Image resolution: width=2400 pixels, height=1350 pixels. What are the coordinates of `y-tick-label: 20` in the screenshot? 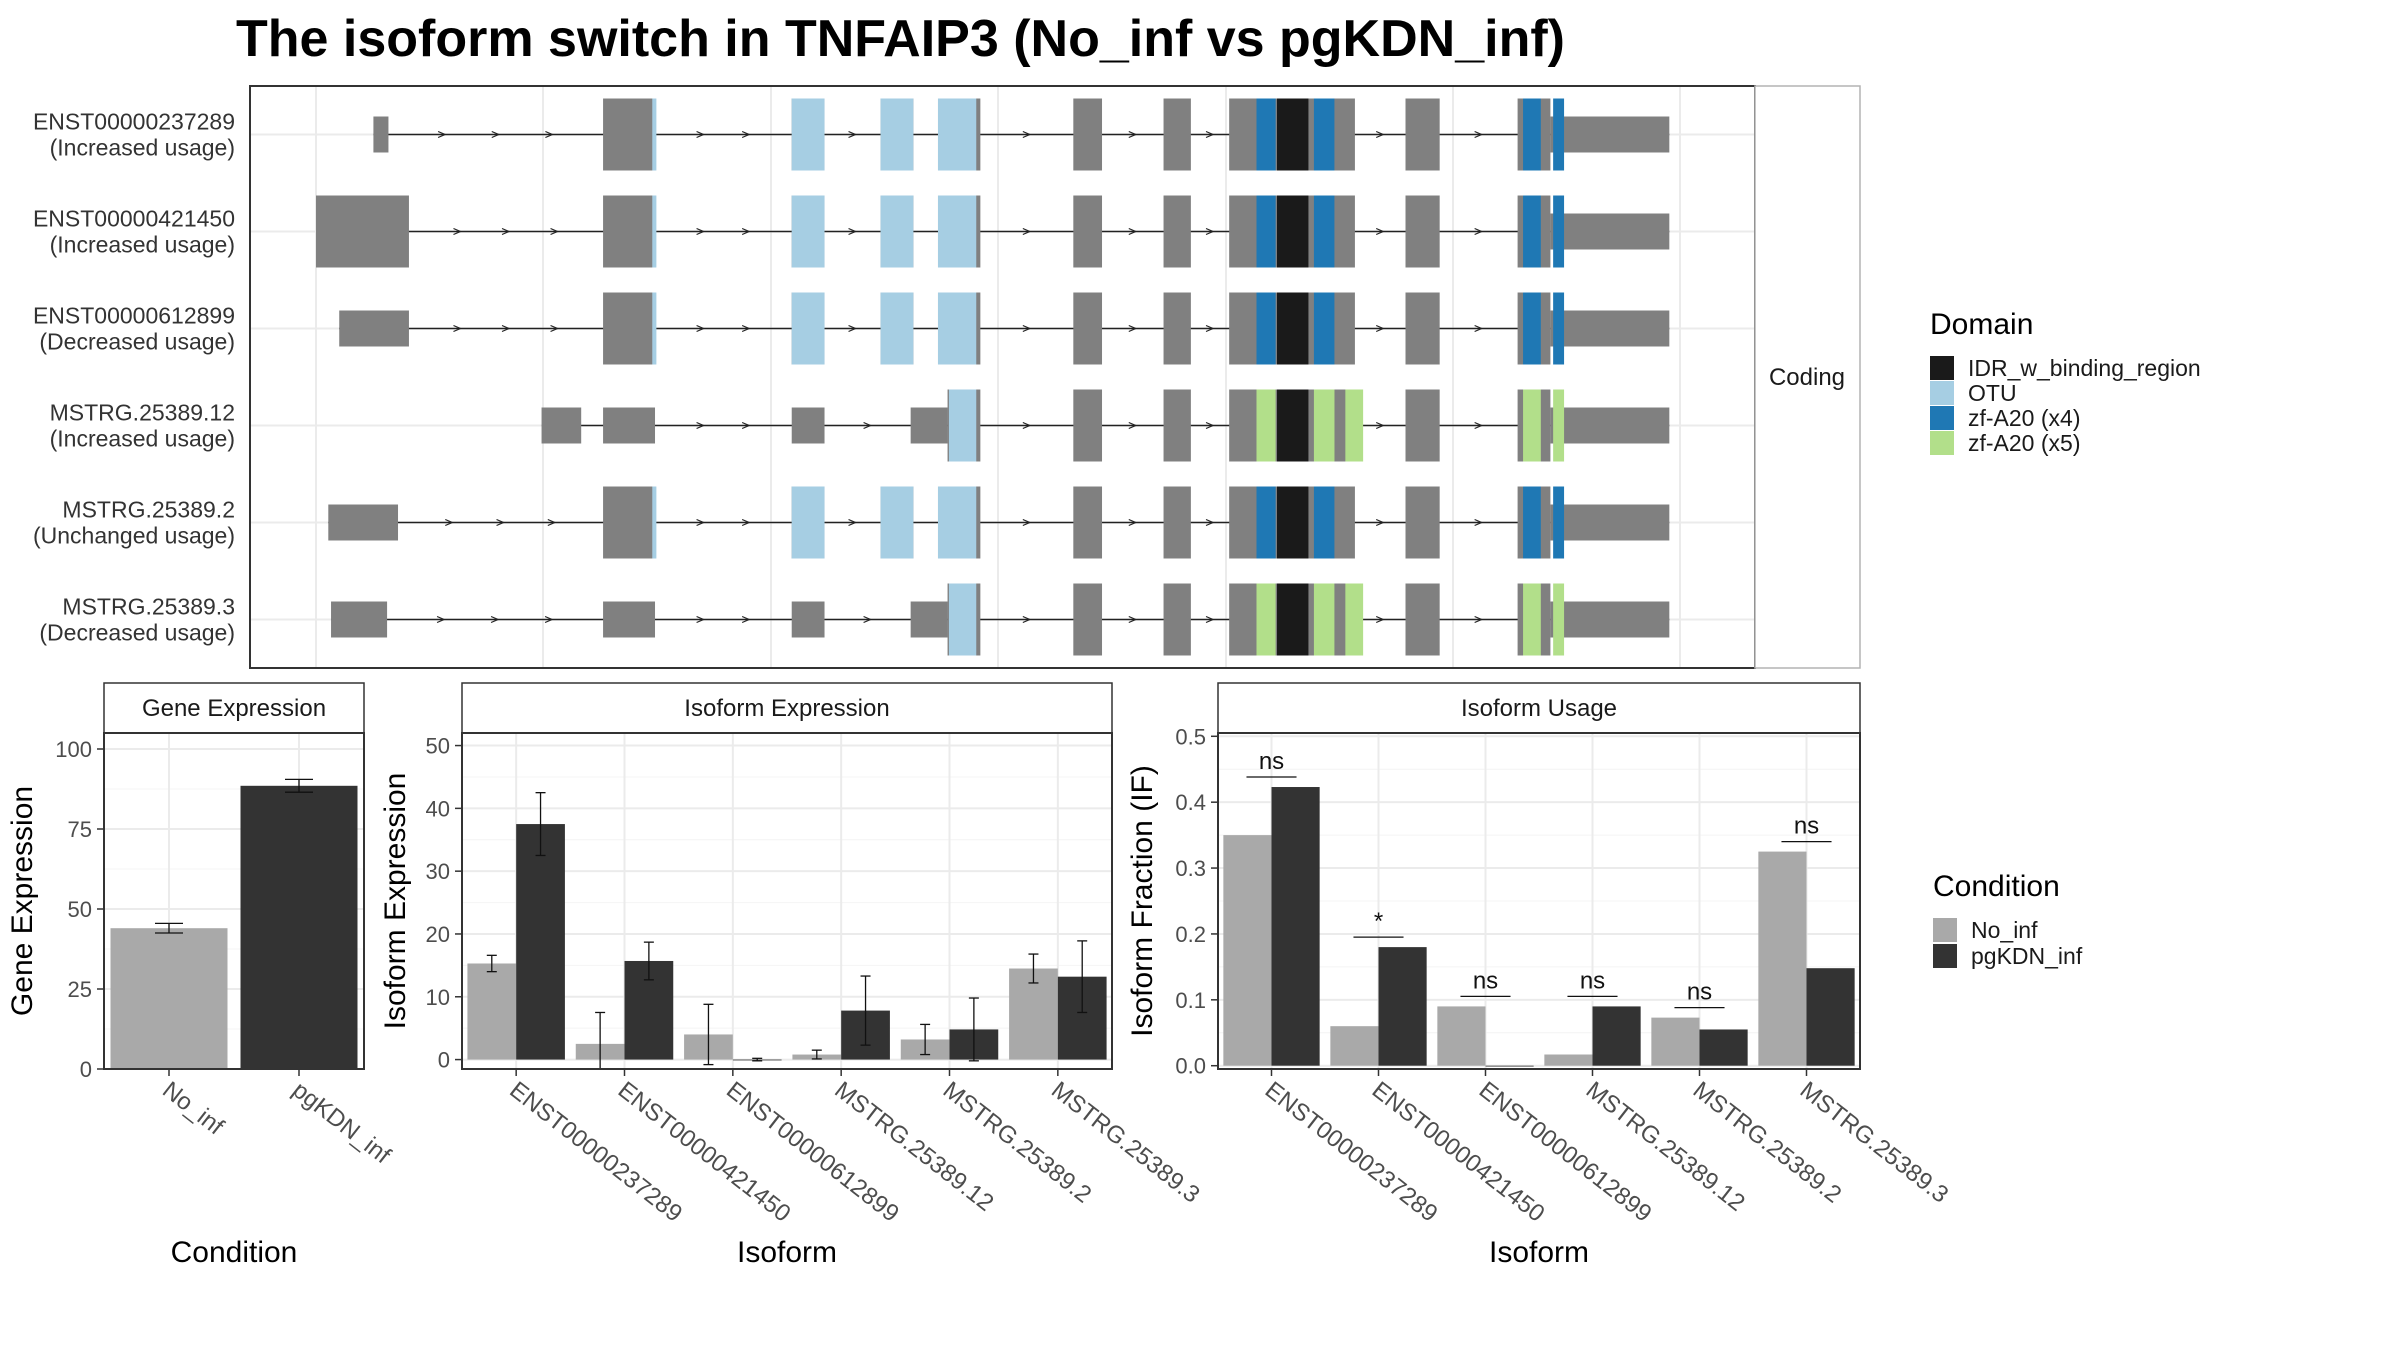 It's located at (438, 934).